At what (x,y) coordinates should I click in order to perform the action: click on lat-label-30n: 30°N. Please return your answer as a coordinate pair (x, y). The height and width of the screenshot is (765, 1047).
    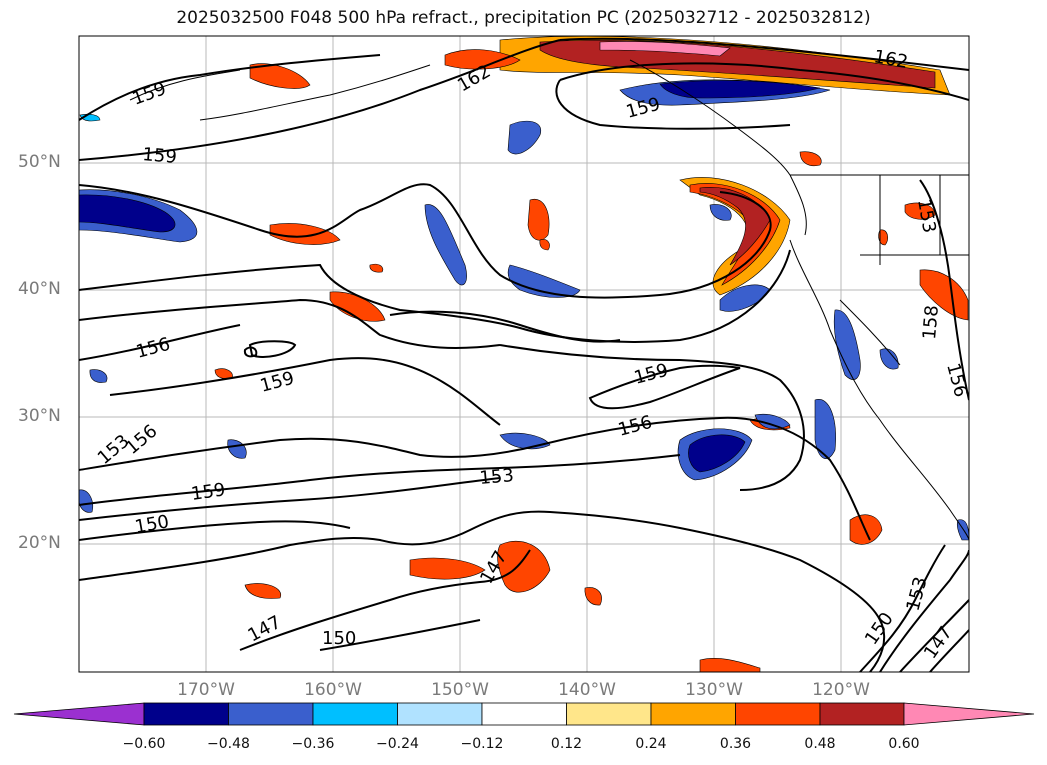
    Looking at the image, I should click on (39, 416).